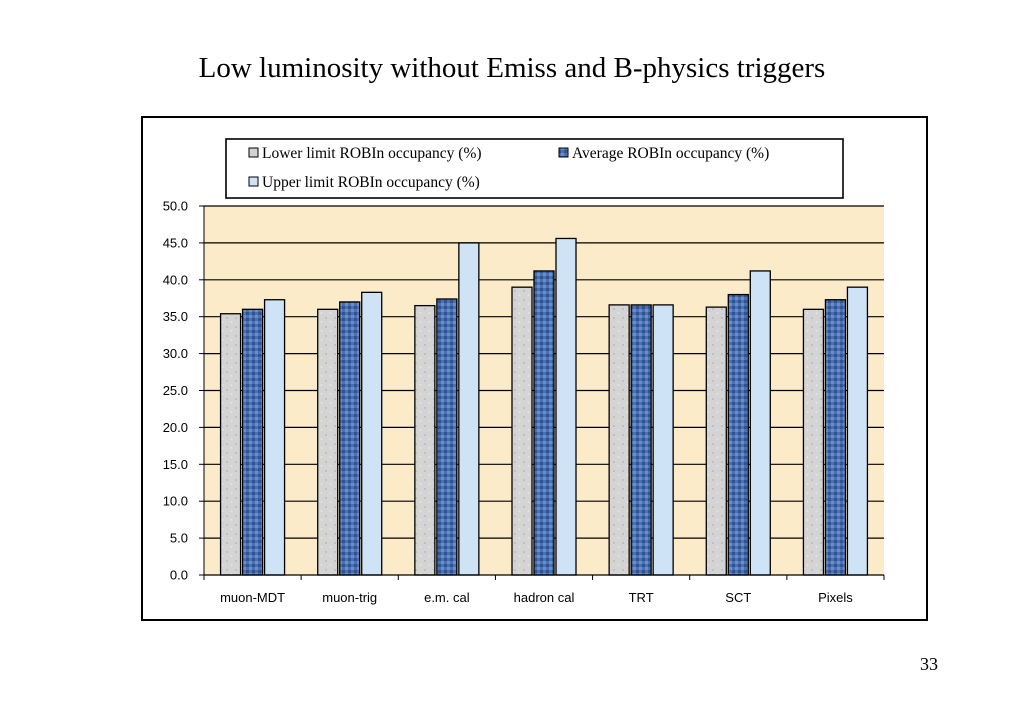 The width and height of the screenshot is (1024, 709). Describe the element at coordinates (641, 597) in the screenshot. I see `x-tick-label: TRT` at that location.